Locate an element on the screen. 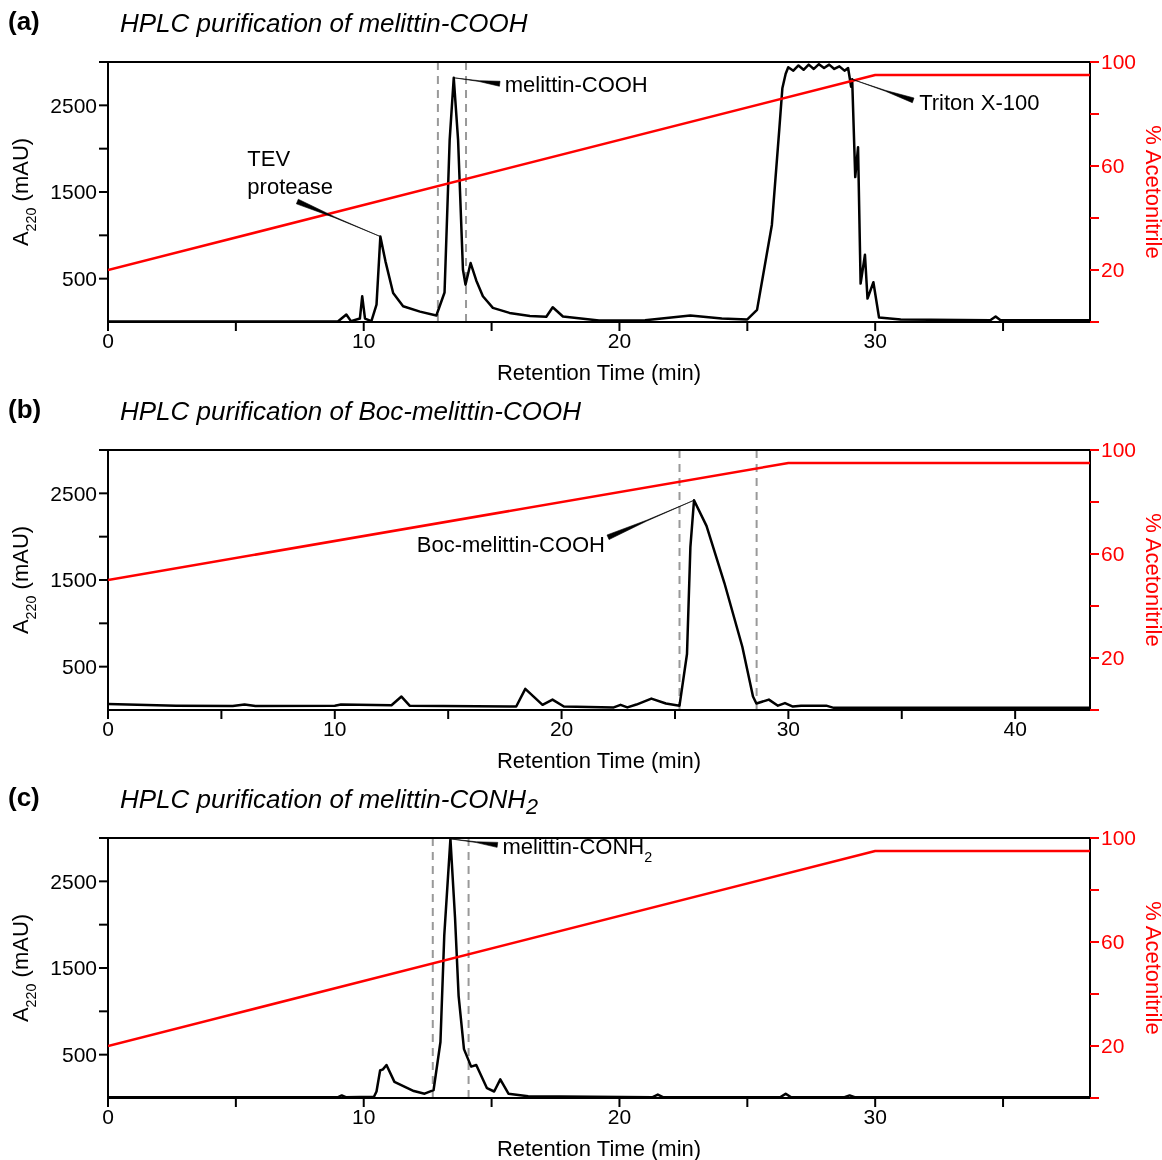 This screenshot has width=1162, height=1160. annotation: Boc-melittin-COOH is located at coordinates (511, 545).